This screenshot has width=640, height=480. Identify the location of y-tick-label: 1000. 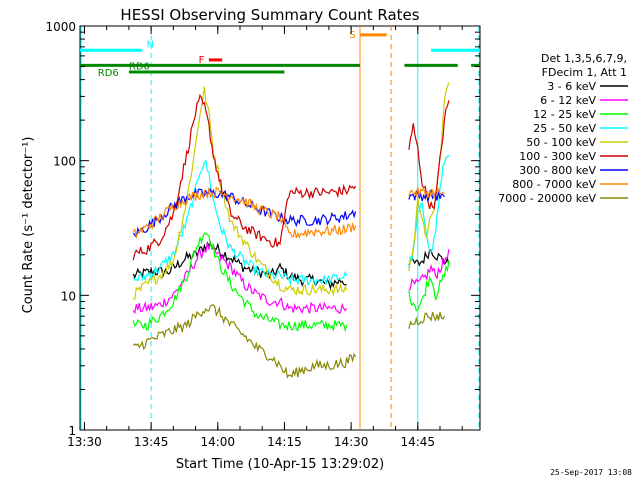
(60, 27).